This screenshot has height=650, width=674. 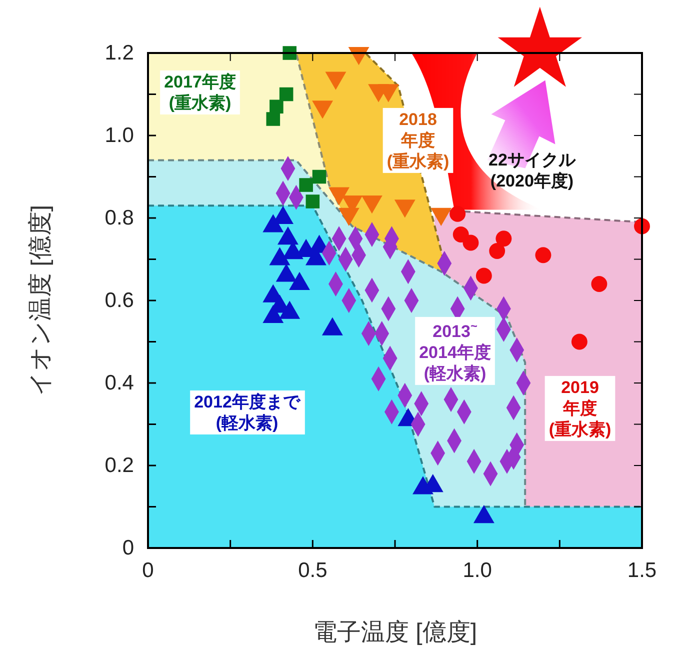 I want to click on annotation: 2017年度 (重水素), so click(x=200, y=92).